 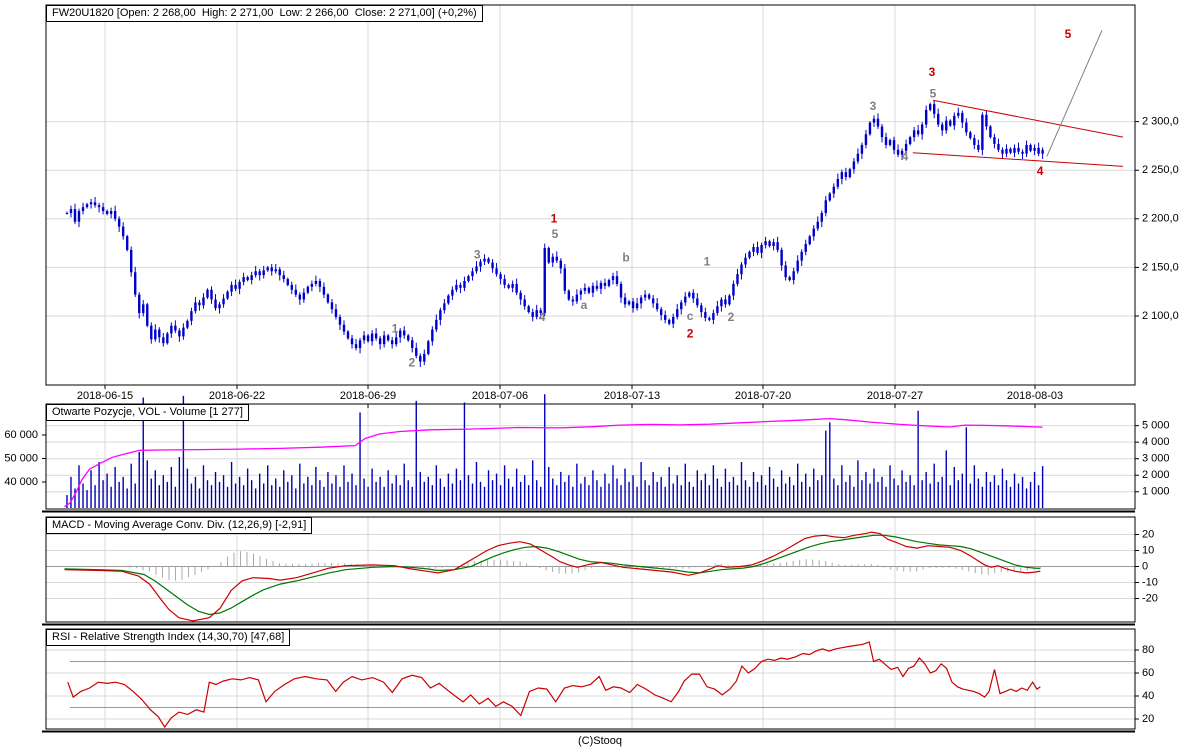 I want to click on trendlines, so click(x=1018, y=98).